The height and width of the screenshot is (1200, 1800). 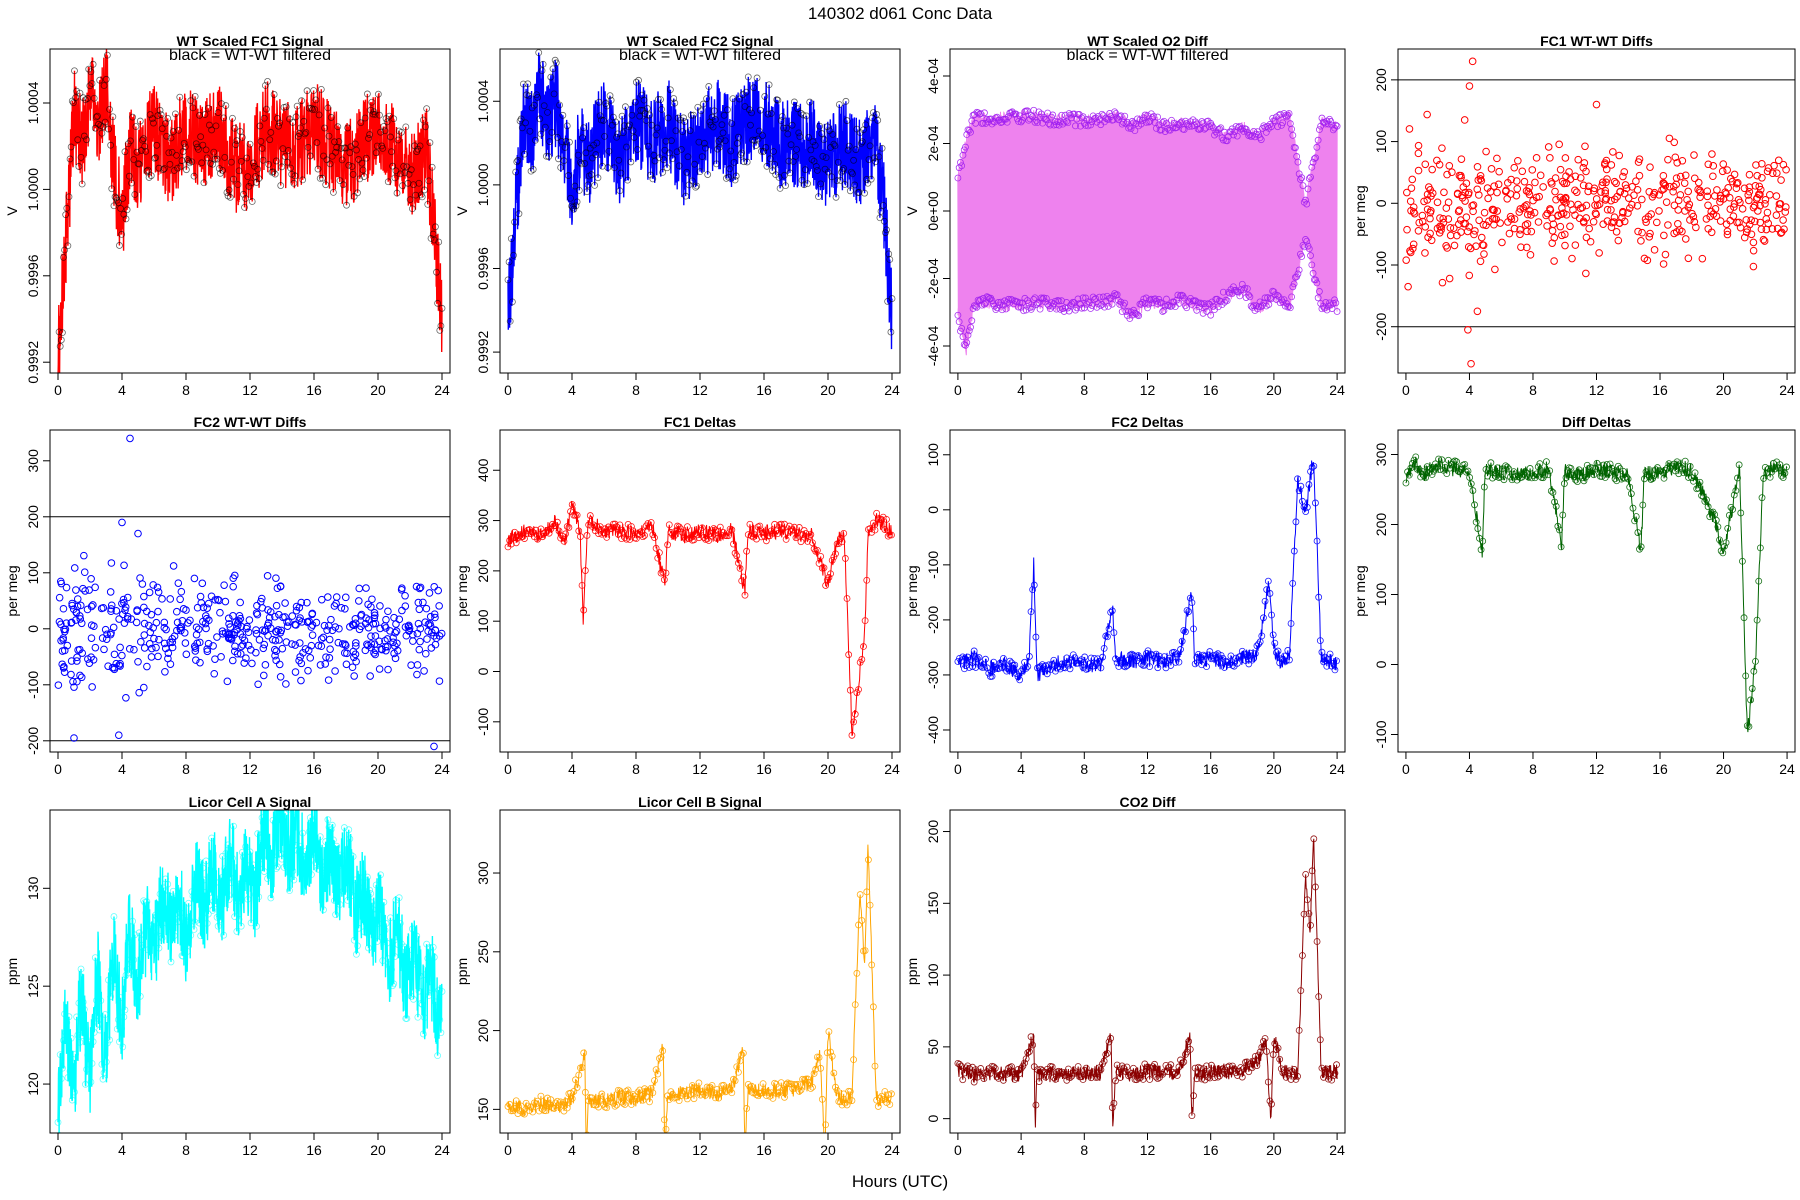 I want to click on y-tick-label: 1.0000, so click(x=33, y=189).